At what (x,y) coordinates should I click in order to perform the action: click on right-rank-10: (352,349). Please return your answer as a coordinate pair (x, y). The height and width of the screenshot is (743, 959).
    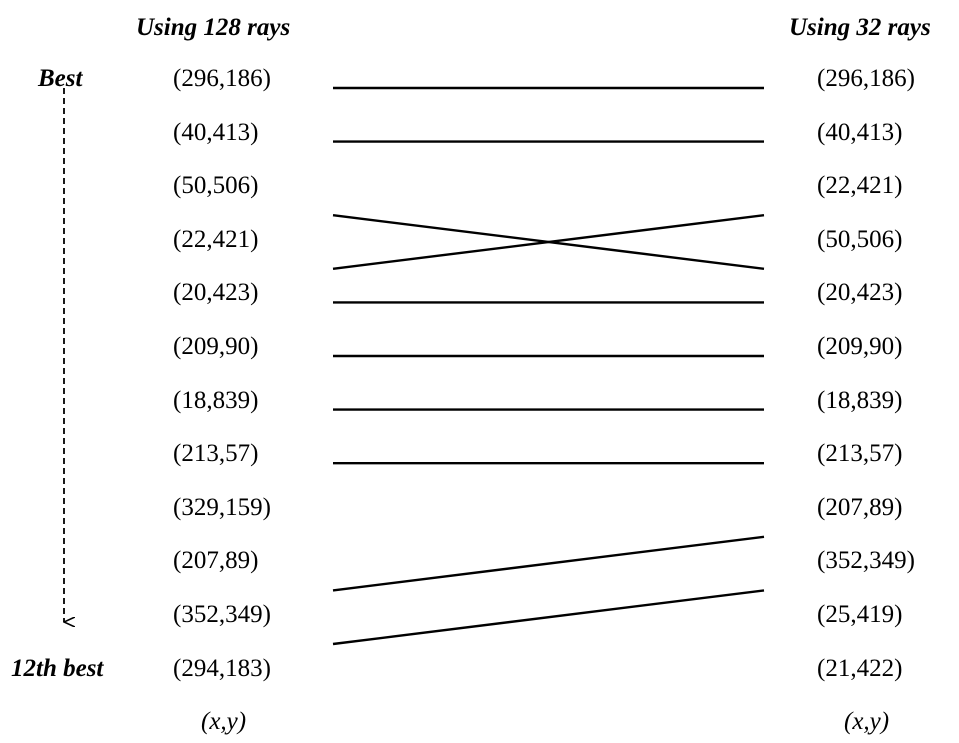
    Looking at the image, I should click on (866, 561).